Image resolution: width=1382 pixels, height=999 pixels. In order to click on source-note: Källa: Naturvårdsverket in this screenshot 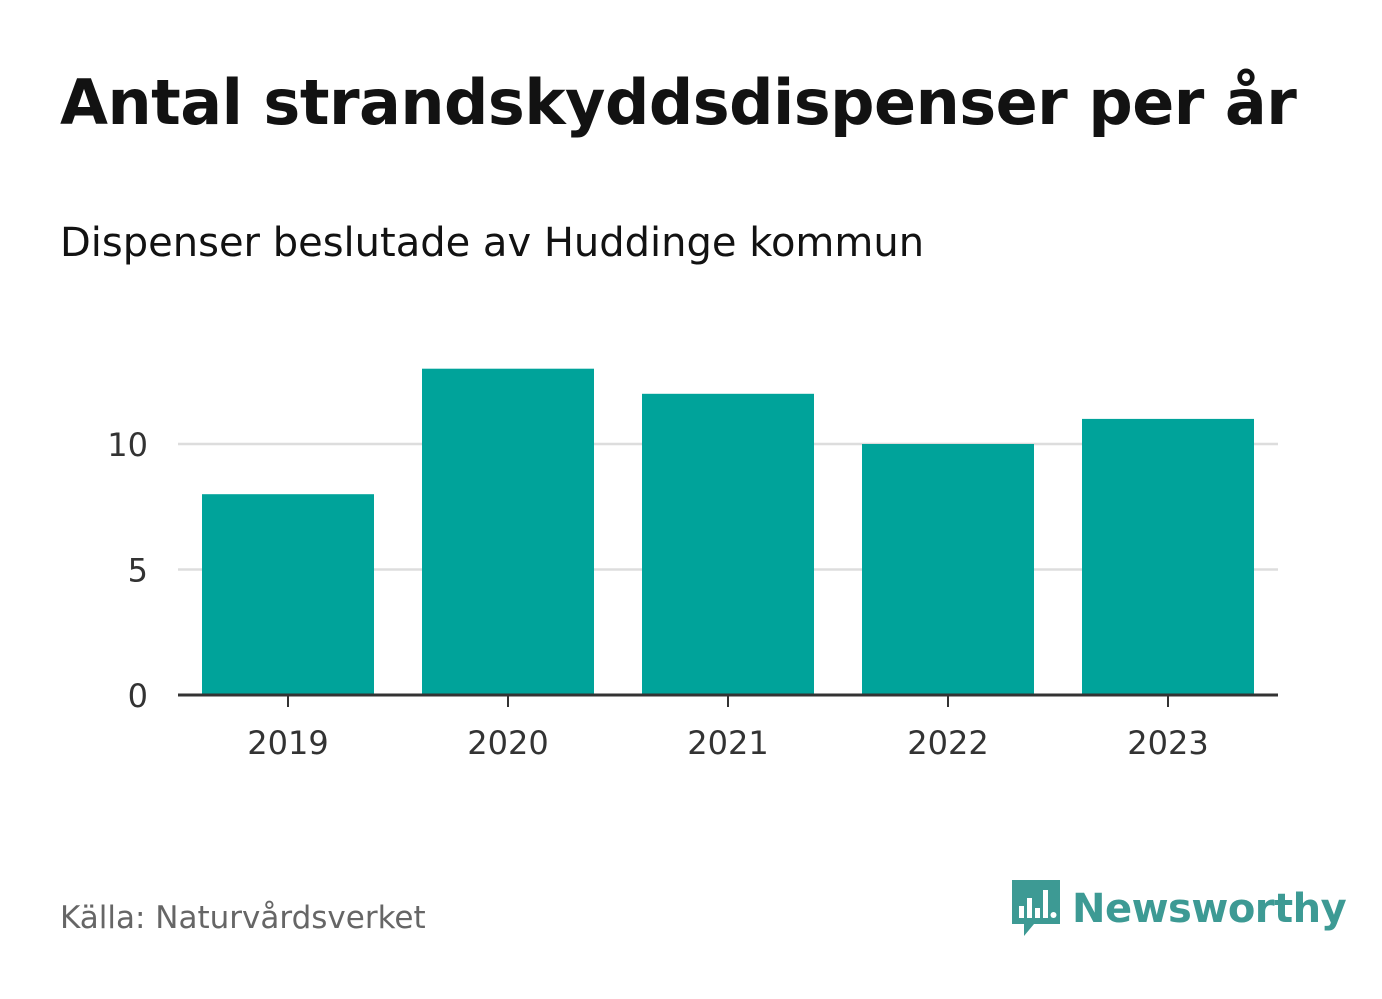, I will do `click(243, 918)`.